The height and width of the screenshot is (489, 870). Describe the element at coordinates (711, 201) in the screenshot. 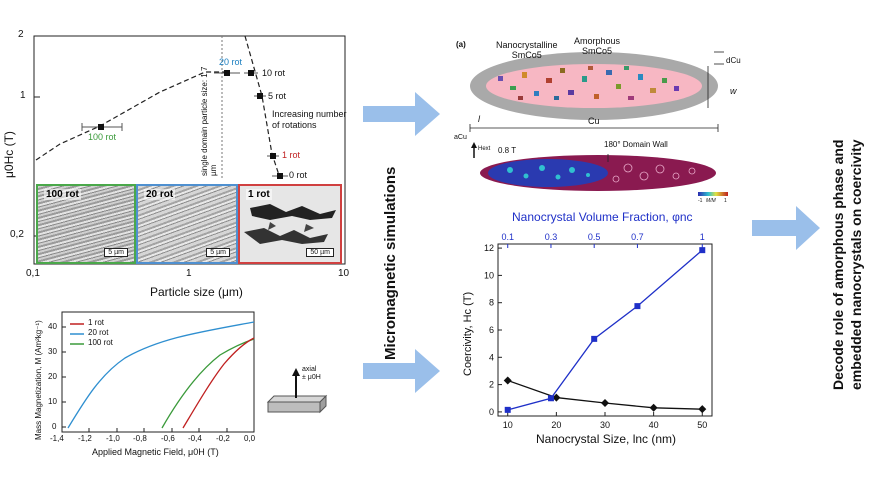

I see `colorbar-label: M/M` at that location.